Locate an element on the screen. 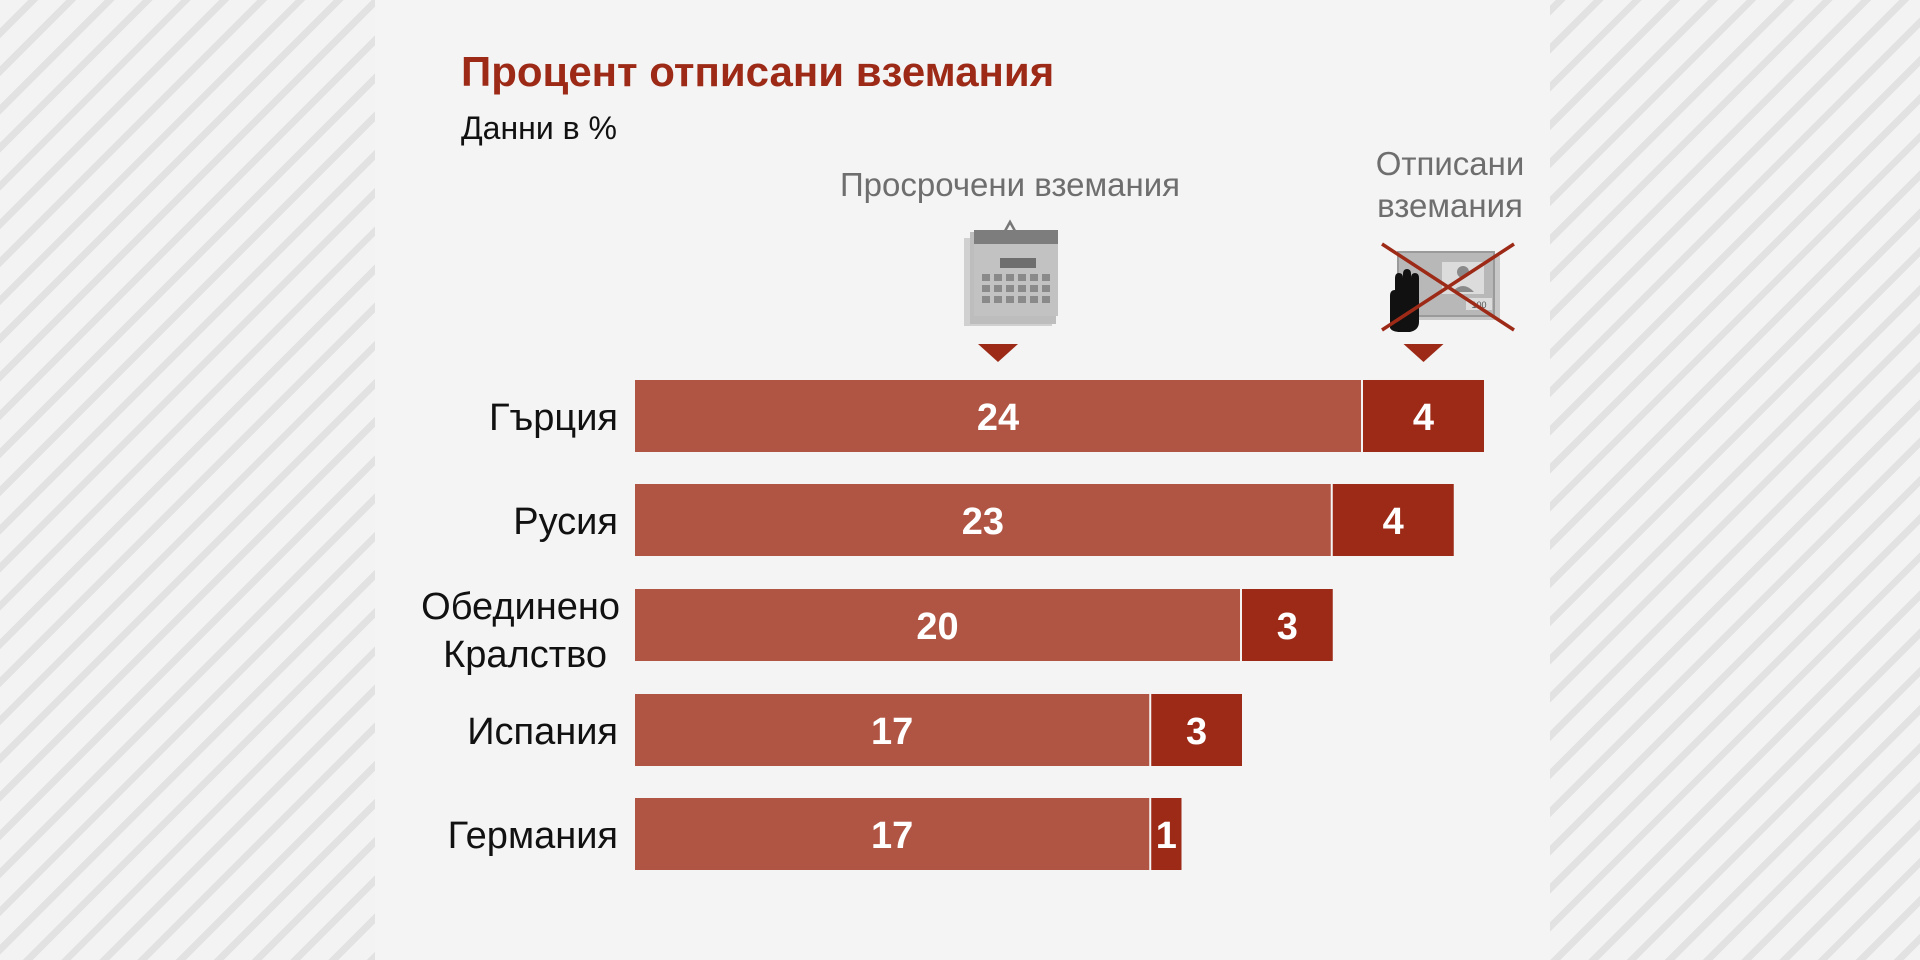 Image resolution: width=1920 pixels, height=960 pixels. written-off-value-label-2: 3 is located at coordinates (1287, 627).